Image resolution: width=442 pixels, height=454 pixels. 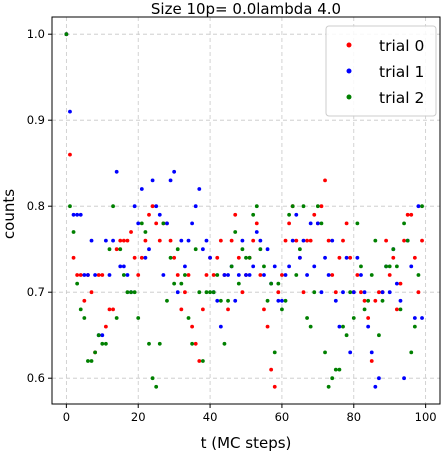 What do you see at coordinates (282, 417) in the screenshot?
I see `x-tick-label: 60` at bounding box center [282, 417].